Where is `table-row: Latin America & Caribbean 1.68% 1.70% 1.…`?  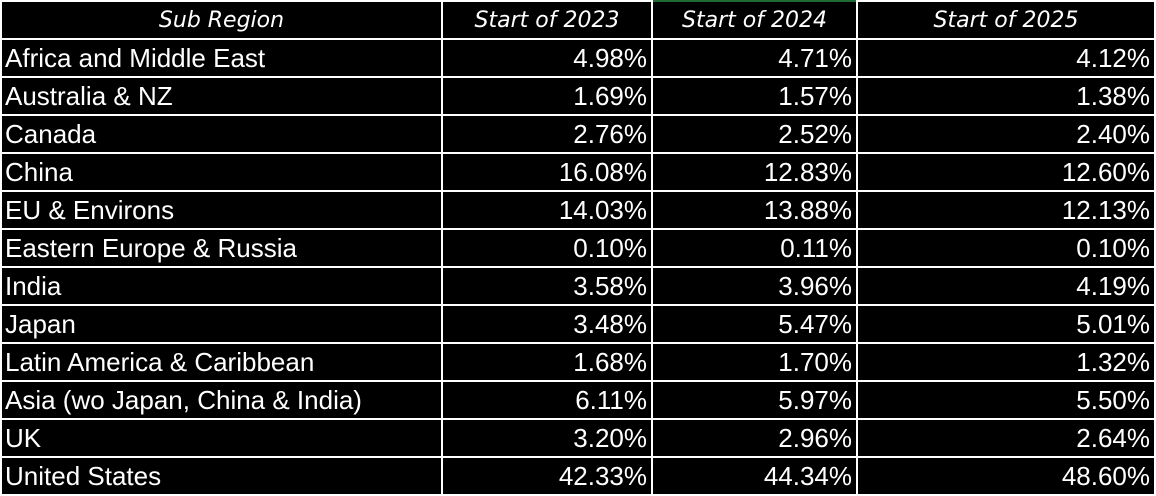 table-row: Latin America & Caribbean 1.68% 1.70% 1.… is located at coordinates (578, 362).